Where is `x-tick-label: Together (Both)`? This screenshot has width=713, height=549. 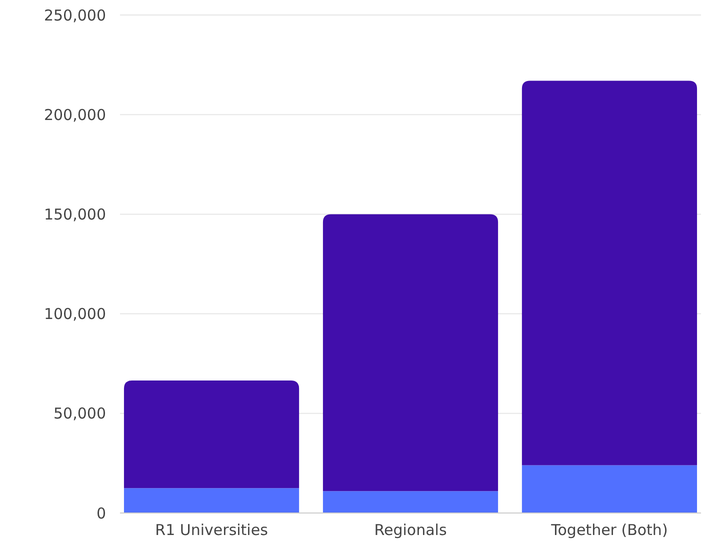
x-tick-label: Together (Both) is located at coordinates (609, 530).